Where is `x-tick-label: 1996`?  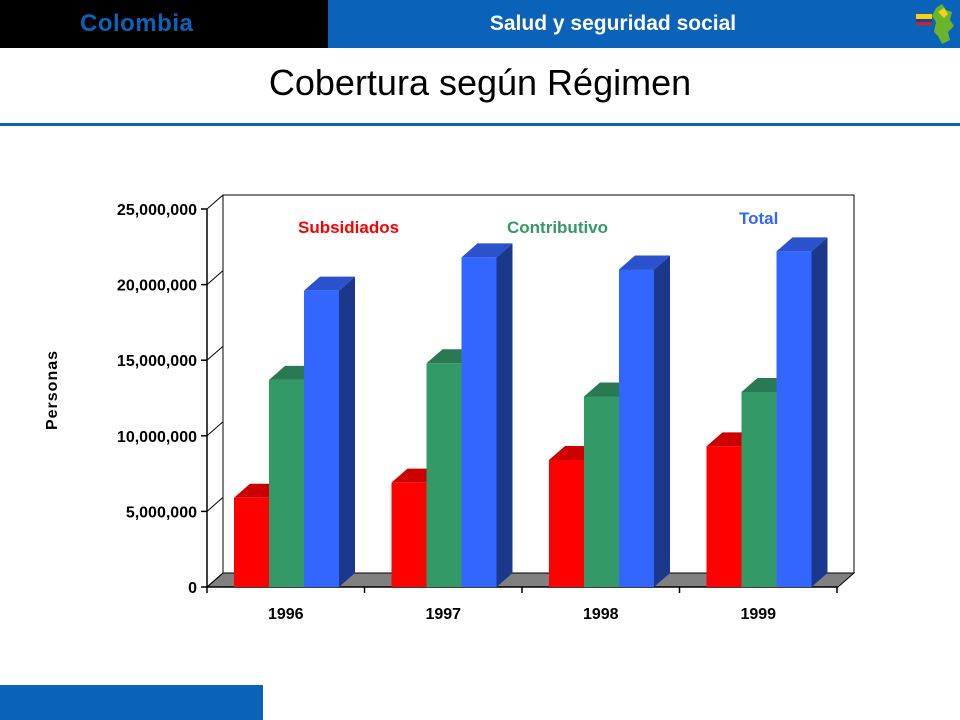 x-tick-label: 1996 is located at coordinates (286, 614).